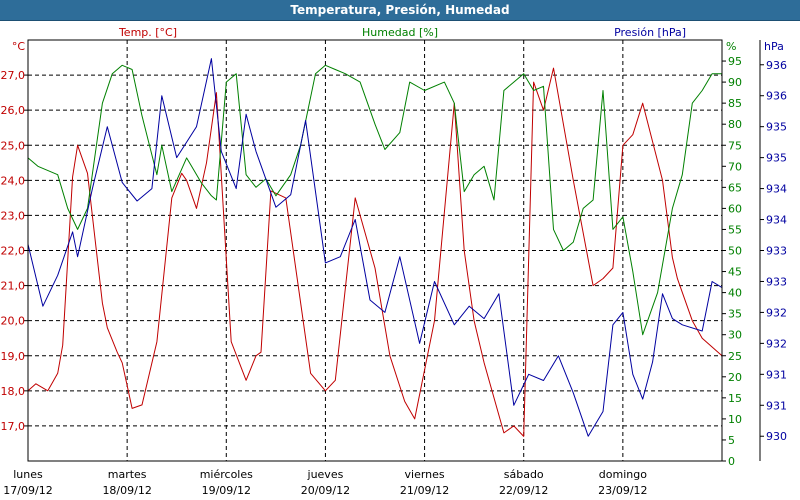  What do you see at coordinates (226, 474) in the screenshot?
I see `x-tick-day: miércoles` at bounding box center [226, 474].